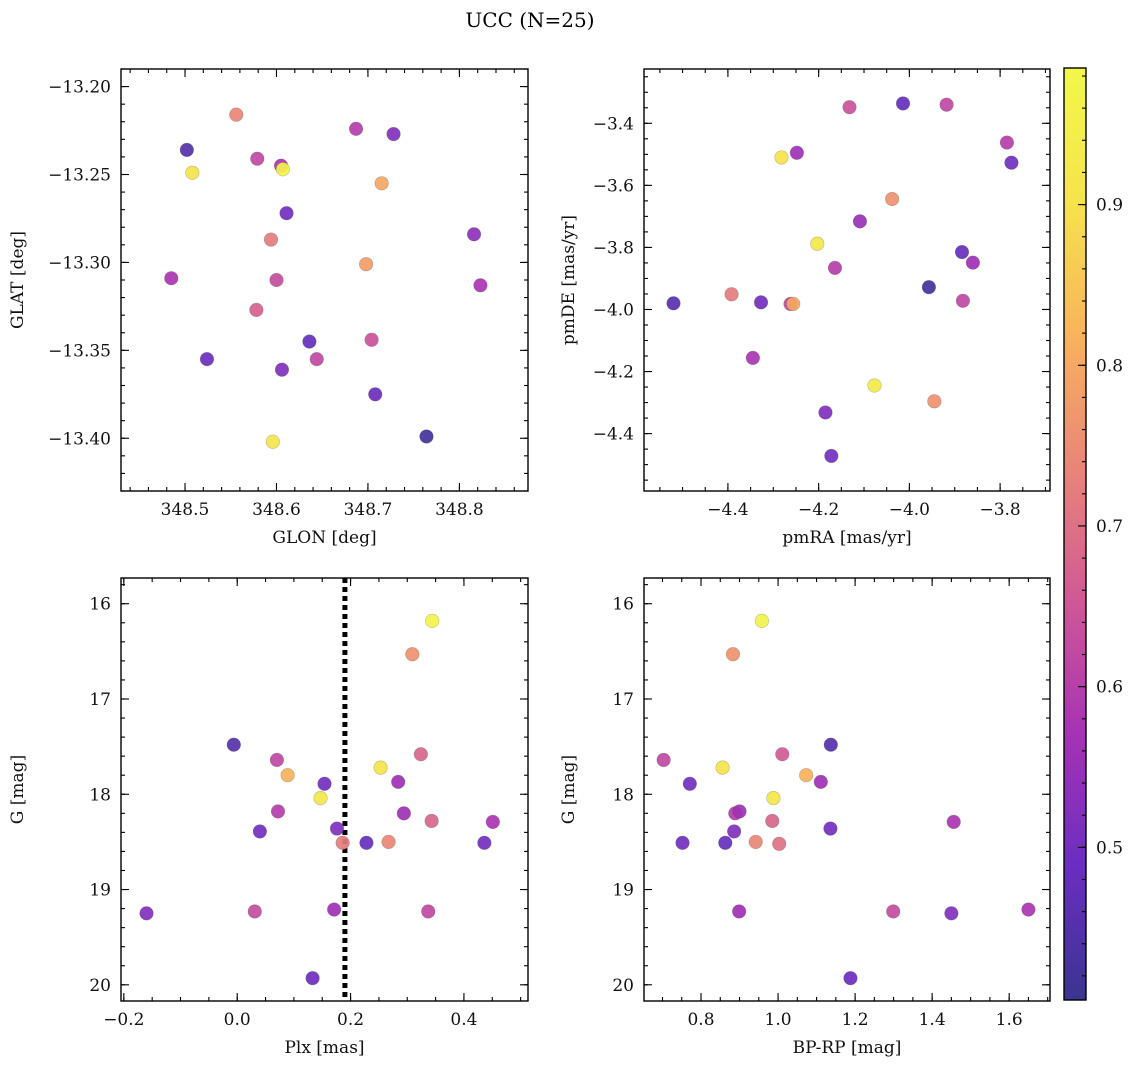  Describe the element at coordinates (463, 1020) in the screenshot. I see `x-tick-label: 0.4` at that location.